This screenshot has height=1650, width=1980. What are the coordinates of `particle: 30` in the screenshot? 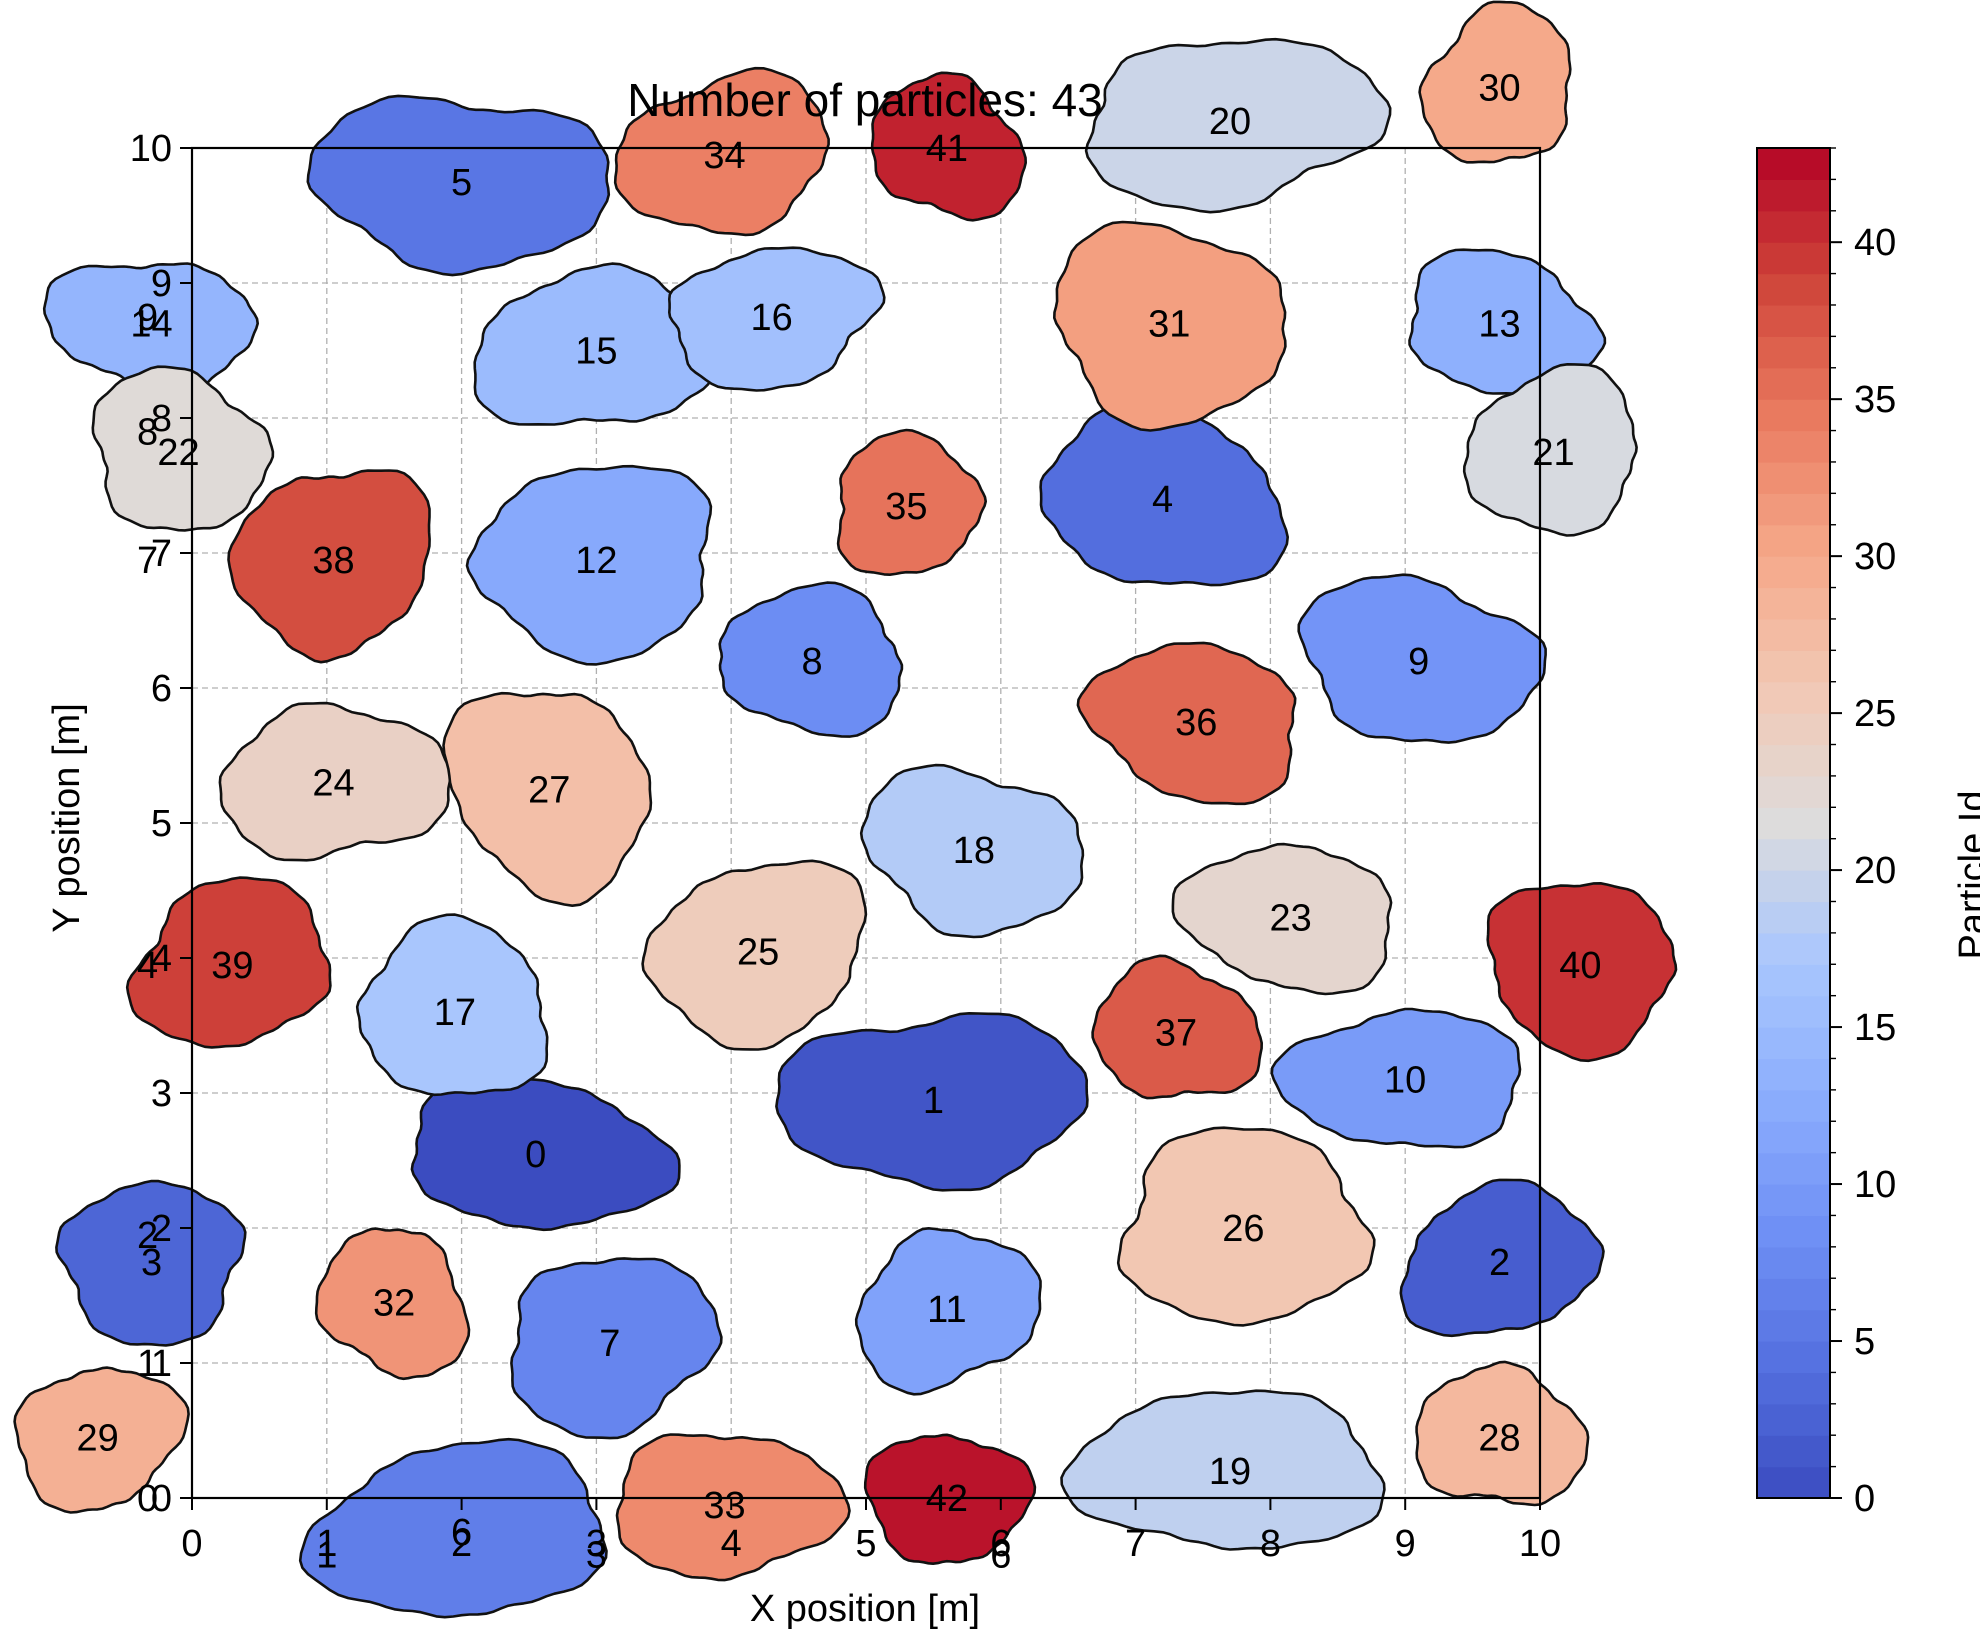 It's located at (1495, 82).